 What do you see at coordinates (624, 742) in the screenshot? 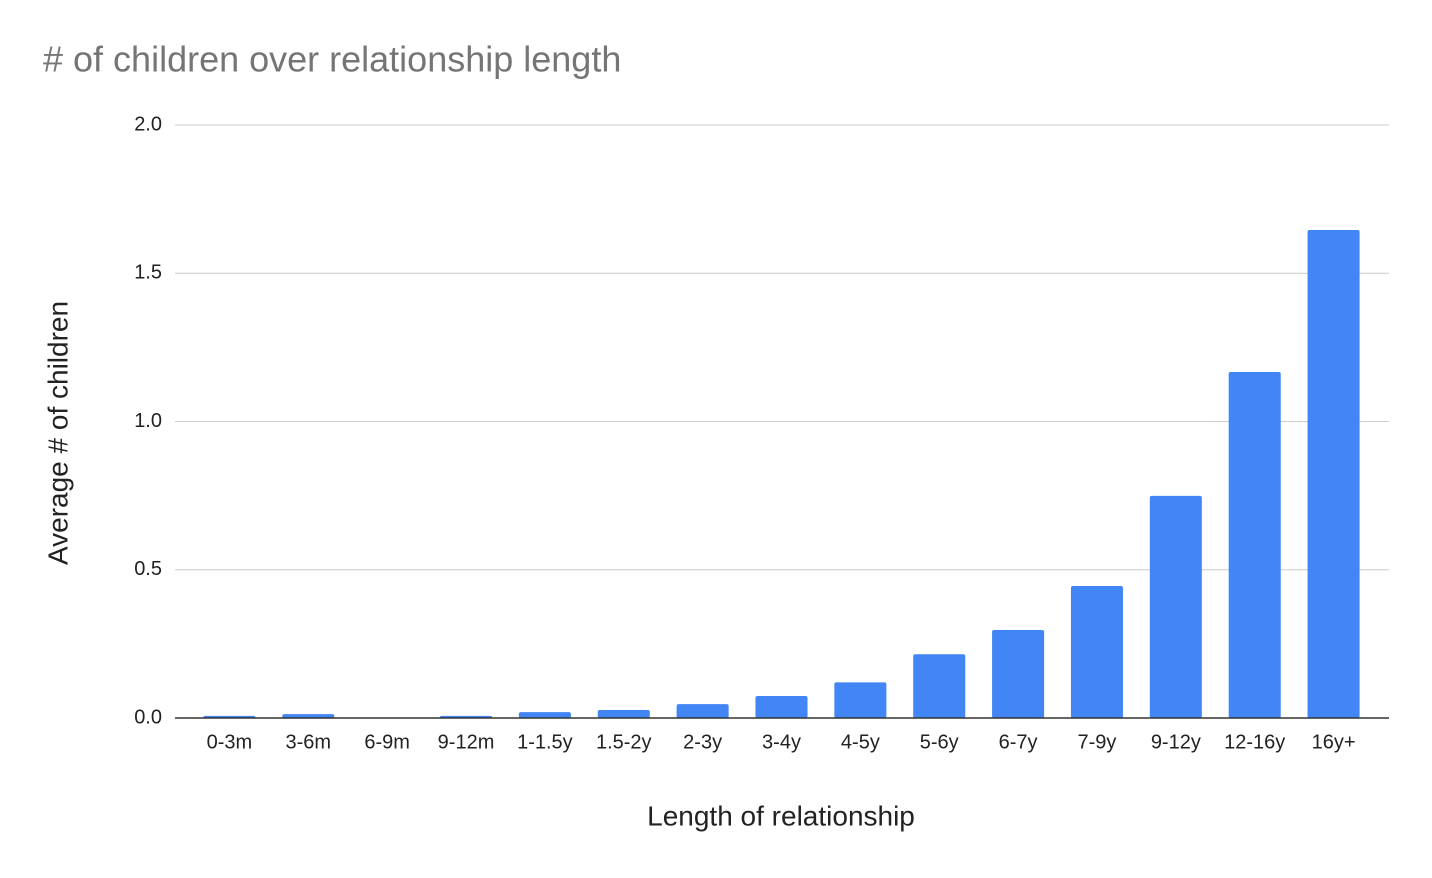
I see `x-tick-label: 1.5-2y` at bounding box center [624, 742].